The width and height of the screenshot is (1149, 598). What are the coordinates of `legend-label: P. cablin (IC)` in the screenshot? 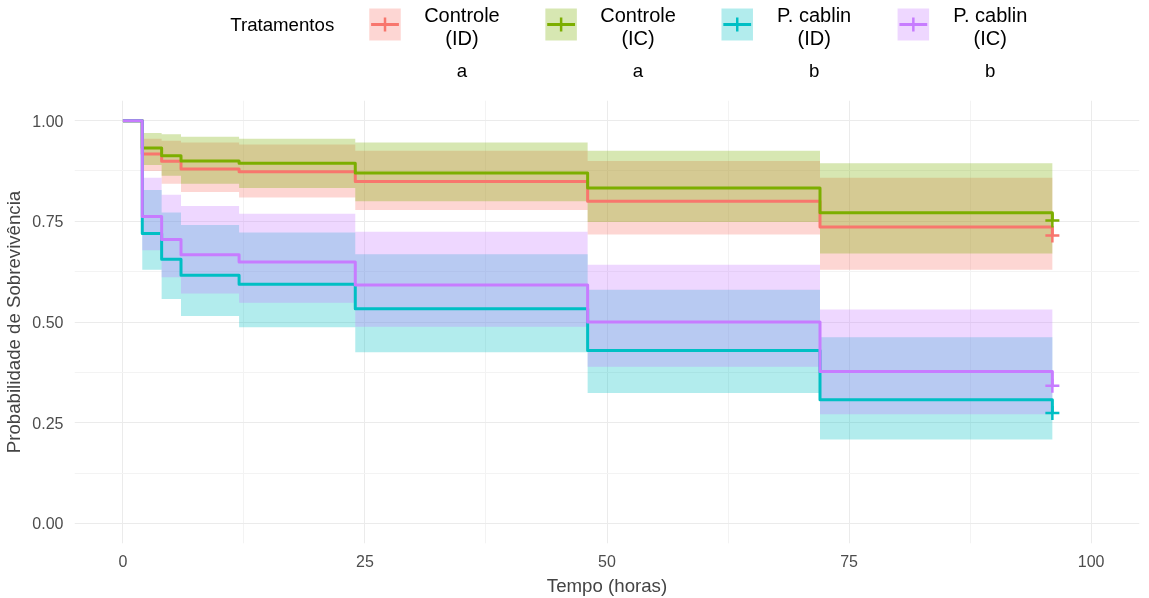 It's located at (990, 26).